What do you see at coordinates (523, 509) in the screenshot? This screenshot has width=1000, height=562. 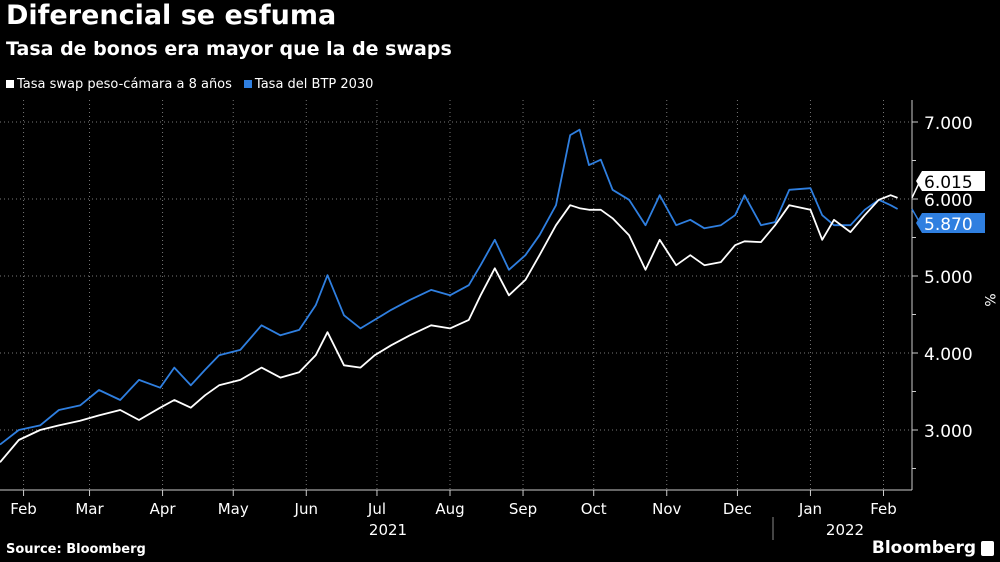 I see `x-tick-label: Sep` at bounding box center [523, 509].